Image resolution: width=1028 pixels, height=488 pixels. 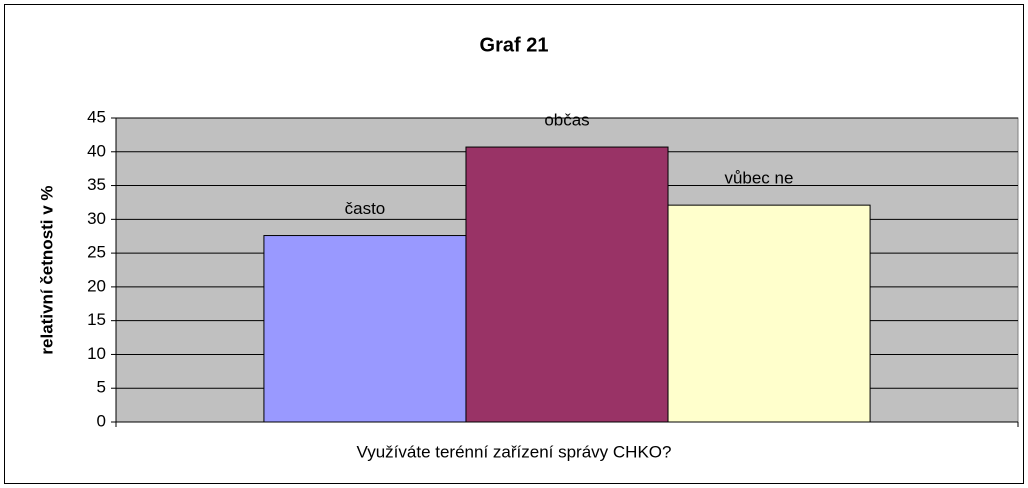 I want to click on y-tick-label: 20, so click(x=96, y=285).